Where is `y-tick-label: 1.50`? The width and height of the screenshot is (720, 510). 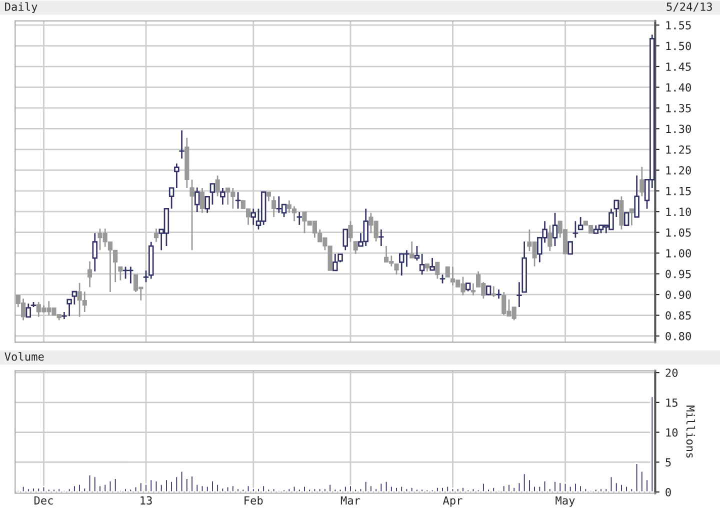
y-tick-label: 1.50 is located at coordinates (678, 46).